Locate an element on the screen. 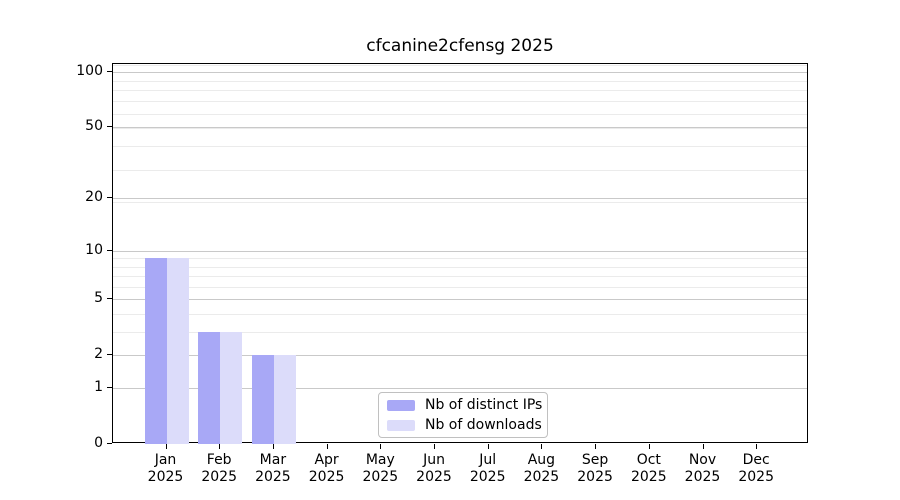 This screenshot has height=500, width=900. x-tick-label-nov: Nov 2025 is located at coordinates (703, 469).